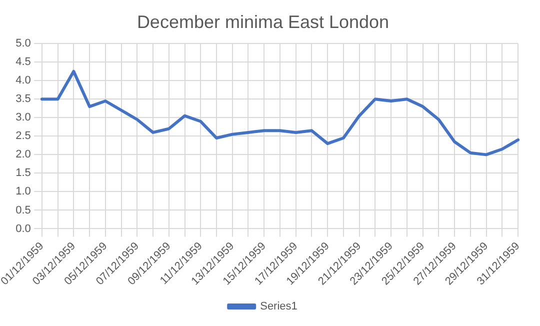 Image resolution: width=540 pixels, height=326 pixels. I want to click on y-tick-label: 5.0, so click(23, 44).